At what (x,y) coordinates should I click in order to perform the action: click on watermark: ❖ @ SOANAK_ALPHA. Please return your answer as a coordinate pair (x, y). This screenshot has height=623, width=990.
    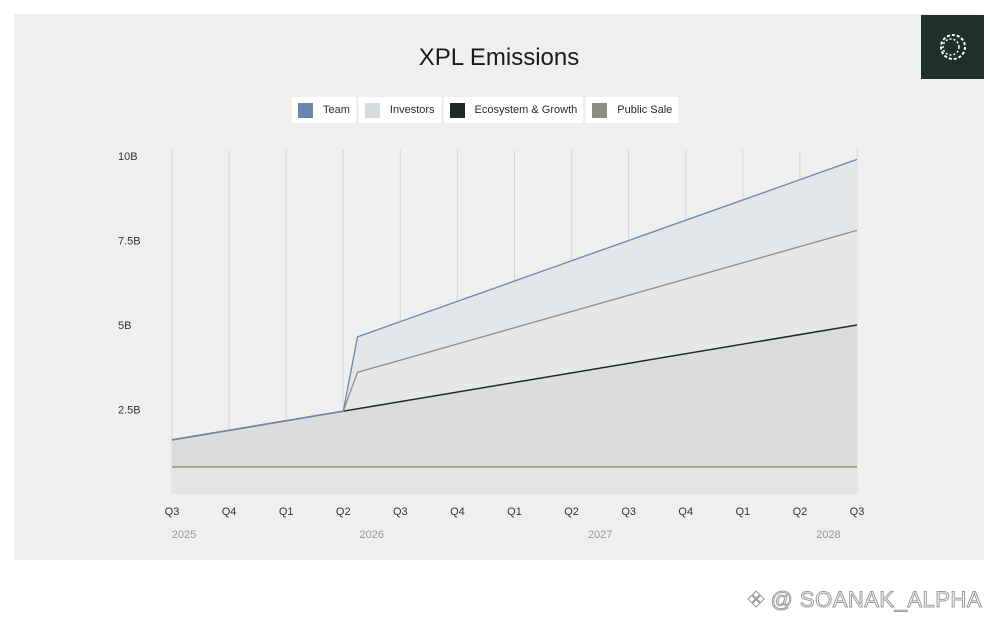
    Looking at the image, I should click on (864, 600).